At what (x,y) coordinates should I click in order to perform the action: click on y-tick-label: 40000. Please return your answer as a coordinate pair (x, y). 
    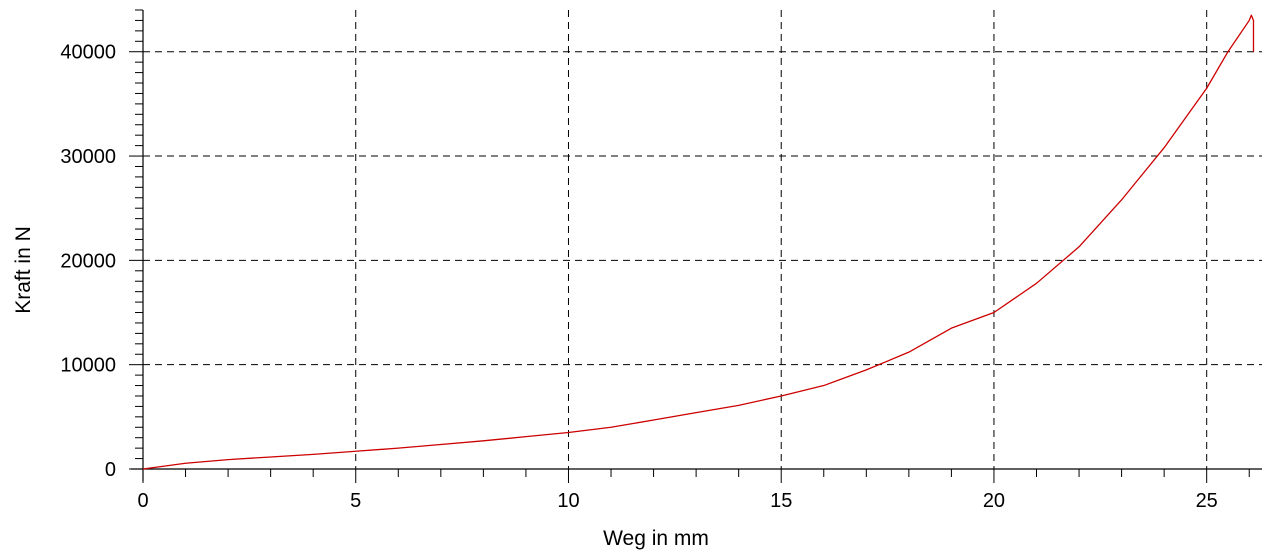
    Looking at the image, I should click on (88, 53).